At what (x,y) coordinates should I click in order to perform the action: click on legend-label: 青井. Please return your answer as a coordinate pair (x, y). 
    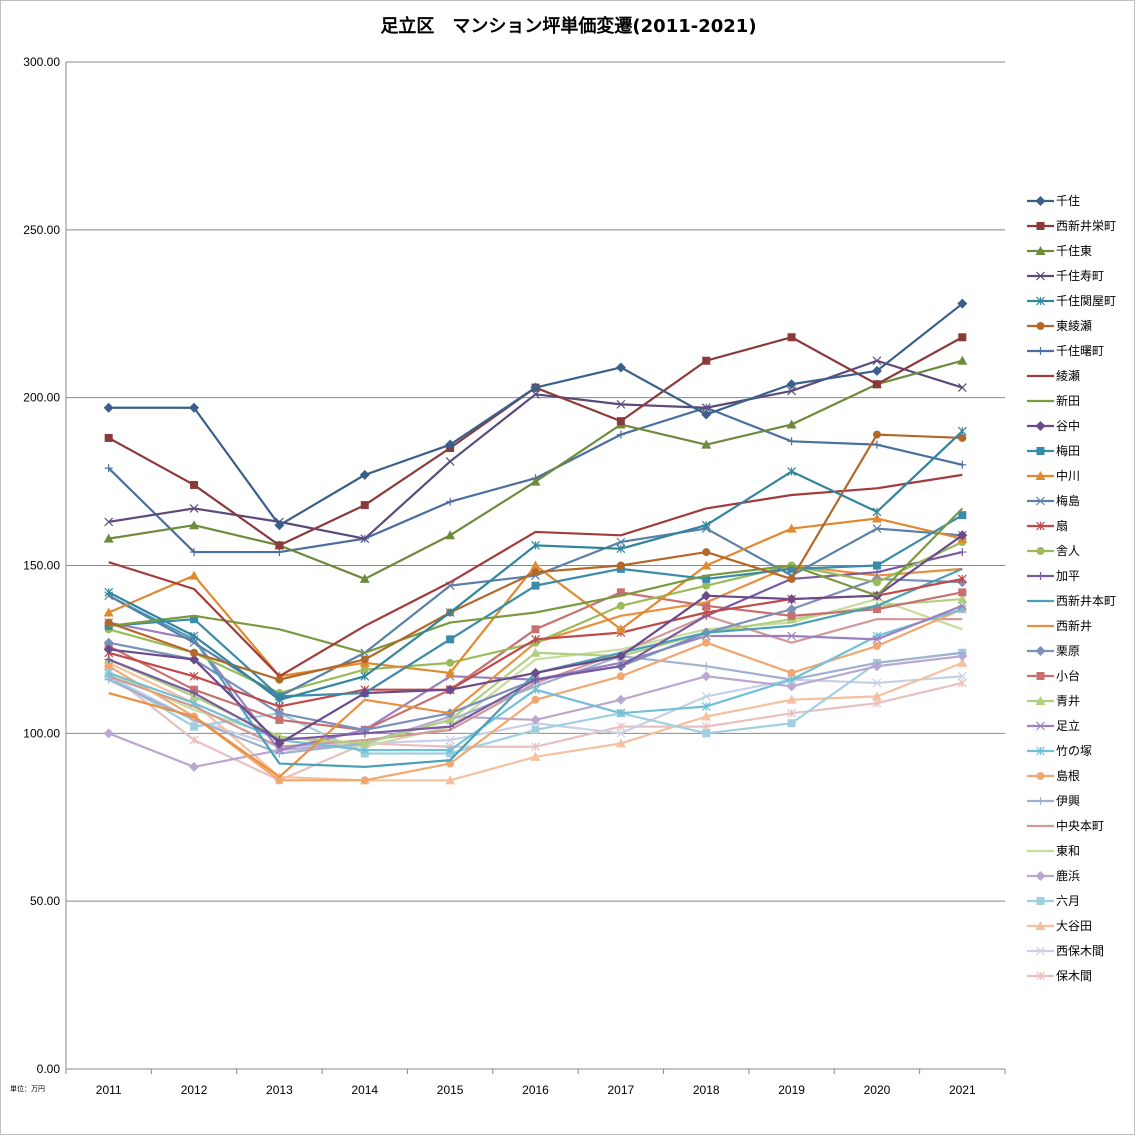
    Looking at the image, I should click on (1068, 701).